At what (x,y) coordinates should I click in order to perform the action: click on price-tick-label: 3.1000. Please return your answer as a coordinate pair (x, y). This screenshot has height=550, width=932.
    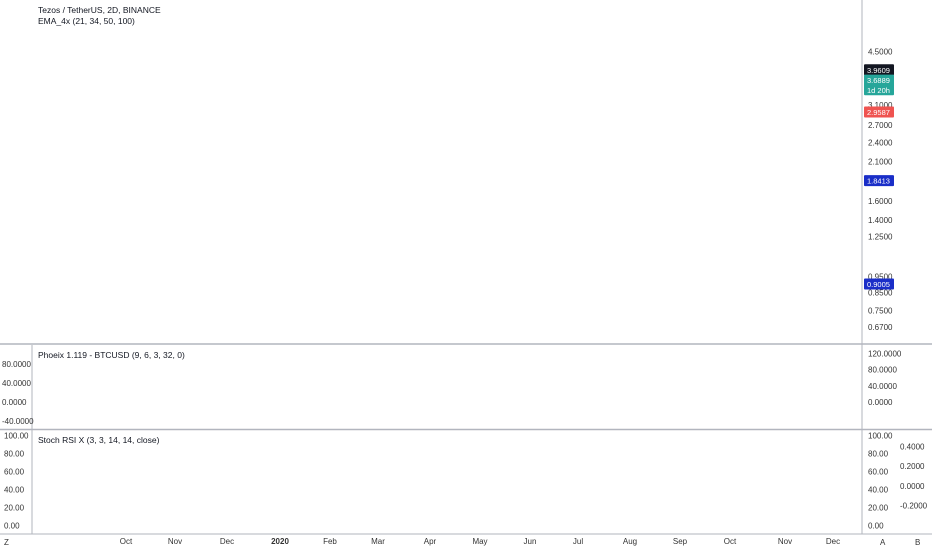
    Looking at the image, I should click on (880, 105).